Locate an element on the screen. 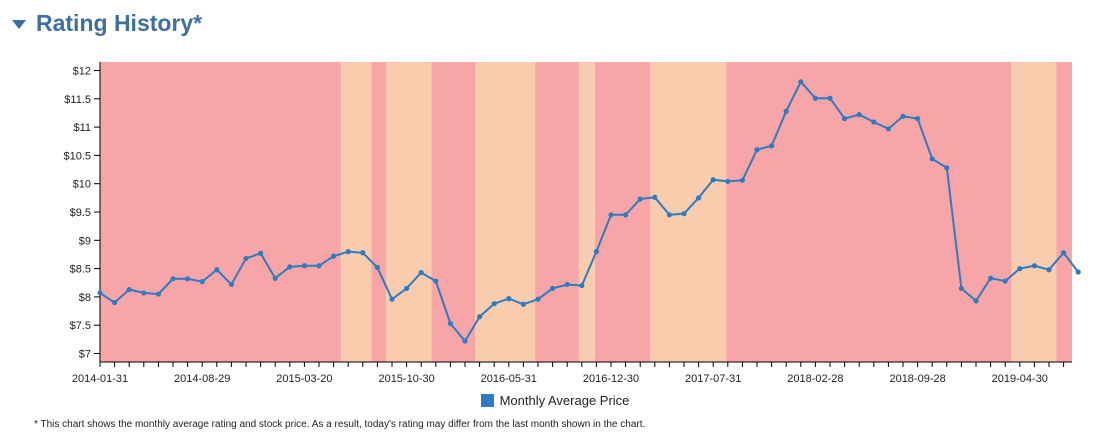 This screenshot has height=443, width=1110. section-title: Rating History* is located at coordinates (119, 23).